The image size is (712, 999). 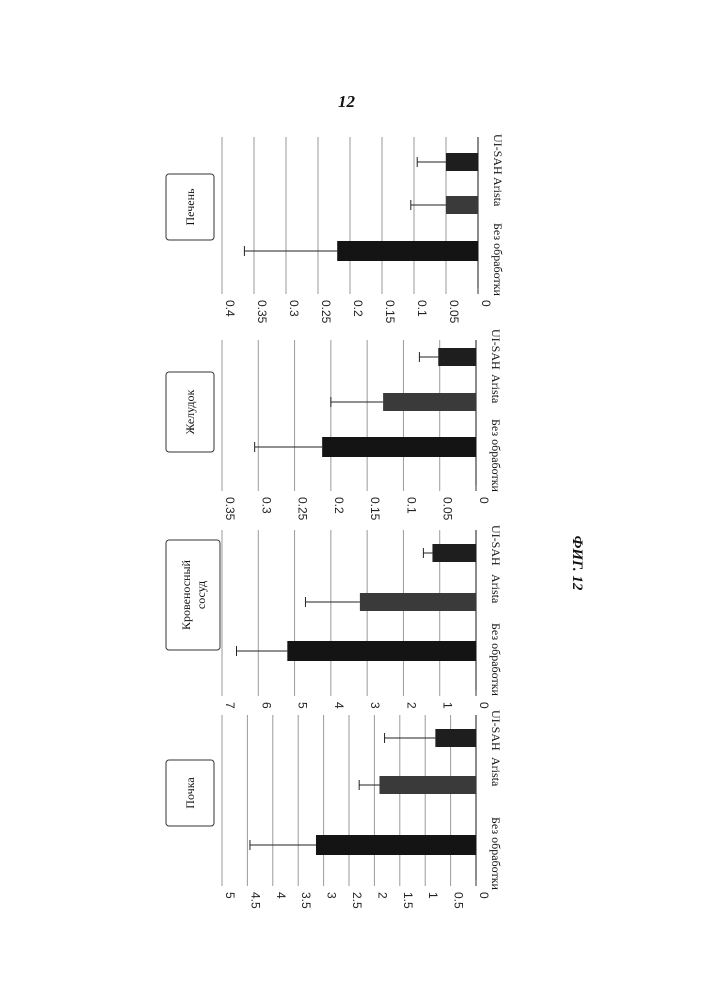 What do you see at coordinates (255, 900) in the screenshot?
I see `tick-label: 4.5` at bounding box center [255, 900].